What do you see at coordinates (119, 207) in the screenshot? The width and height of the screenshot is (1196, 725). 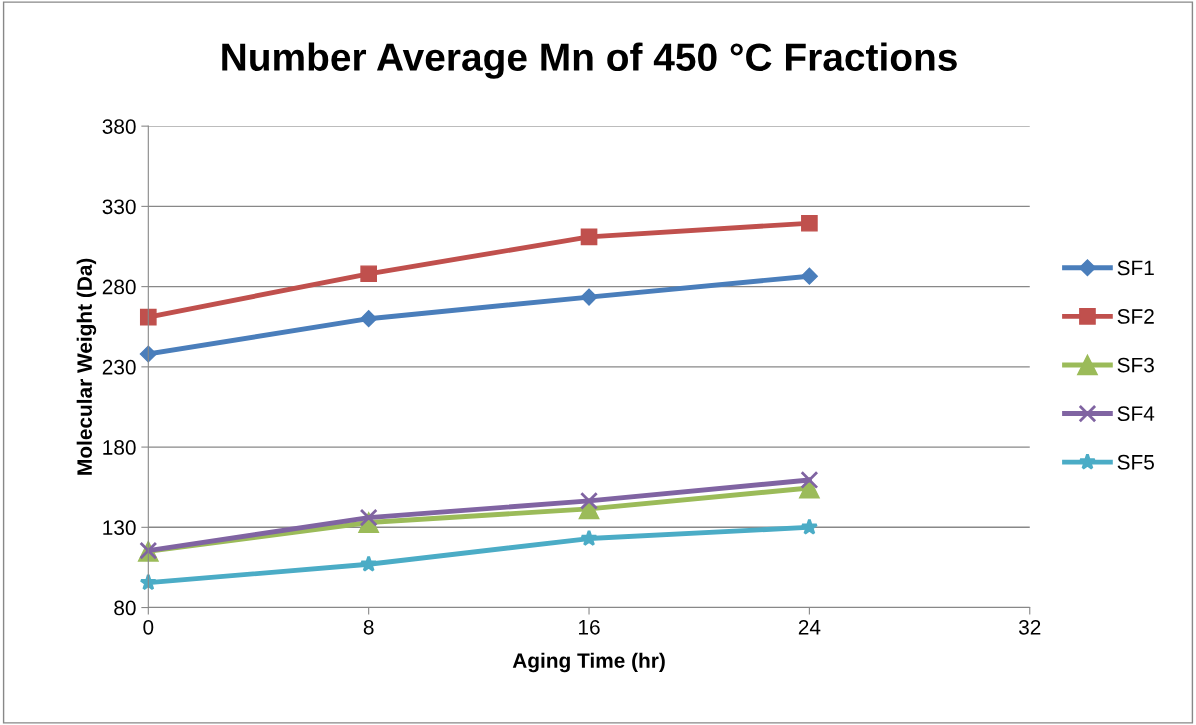 I see `y-tick-label: 330` at bounding box center [119, 207].